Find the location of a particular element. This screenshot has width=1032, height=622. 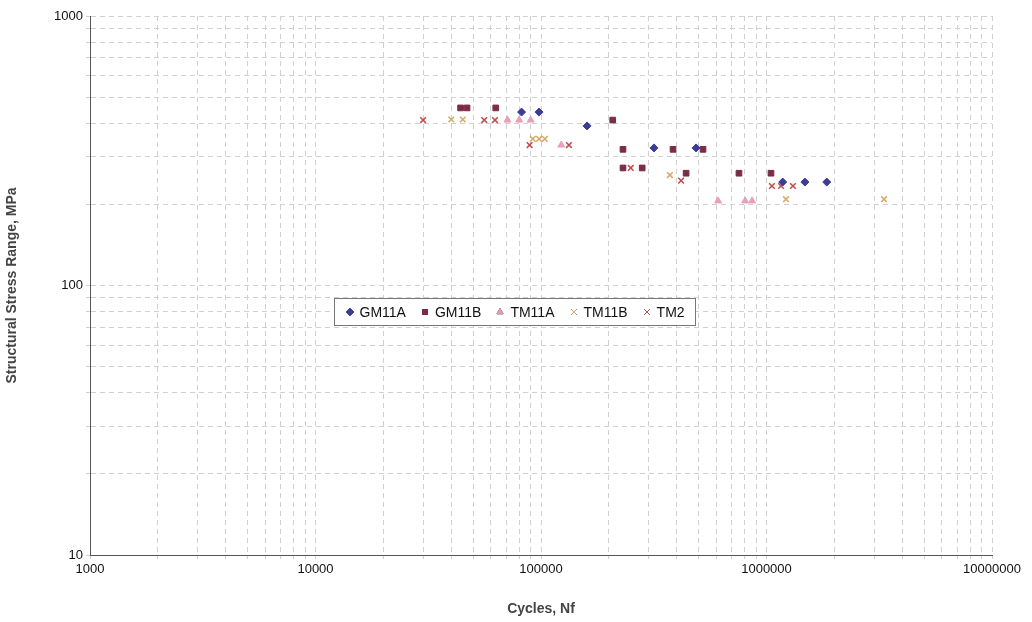

y-axis-title: Structural Stress Range, MPa is located at coordinates (11, 285).